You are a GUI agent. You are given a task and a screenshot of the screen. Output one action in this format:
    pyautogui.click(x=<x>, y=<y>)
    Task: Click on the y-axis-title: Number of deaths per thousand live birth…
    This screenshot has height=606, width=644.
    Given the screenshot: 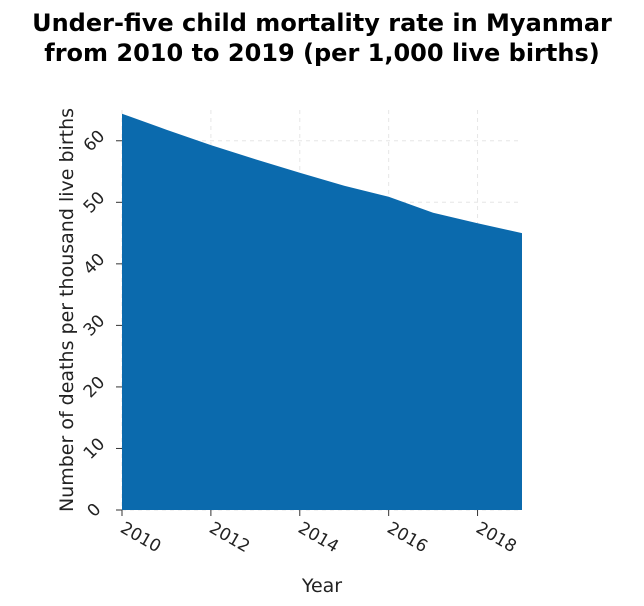 What is the action you would take?
    pyautogui.click(x=67, y=310)
    